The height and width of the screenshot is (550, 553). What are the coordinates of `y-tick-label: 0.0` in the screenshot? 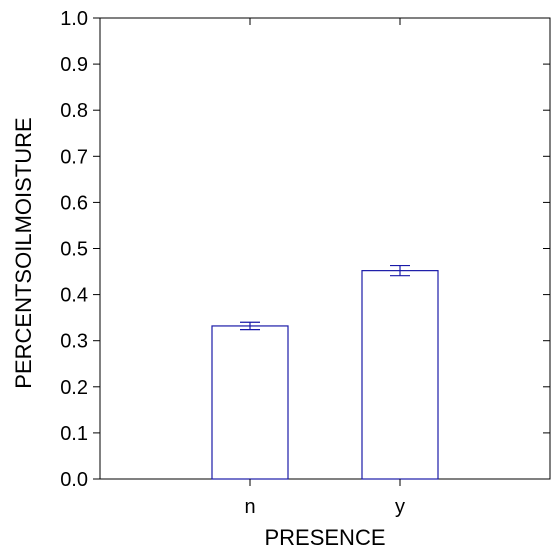 It's located at (74, 480).